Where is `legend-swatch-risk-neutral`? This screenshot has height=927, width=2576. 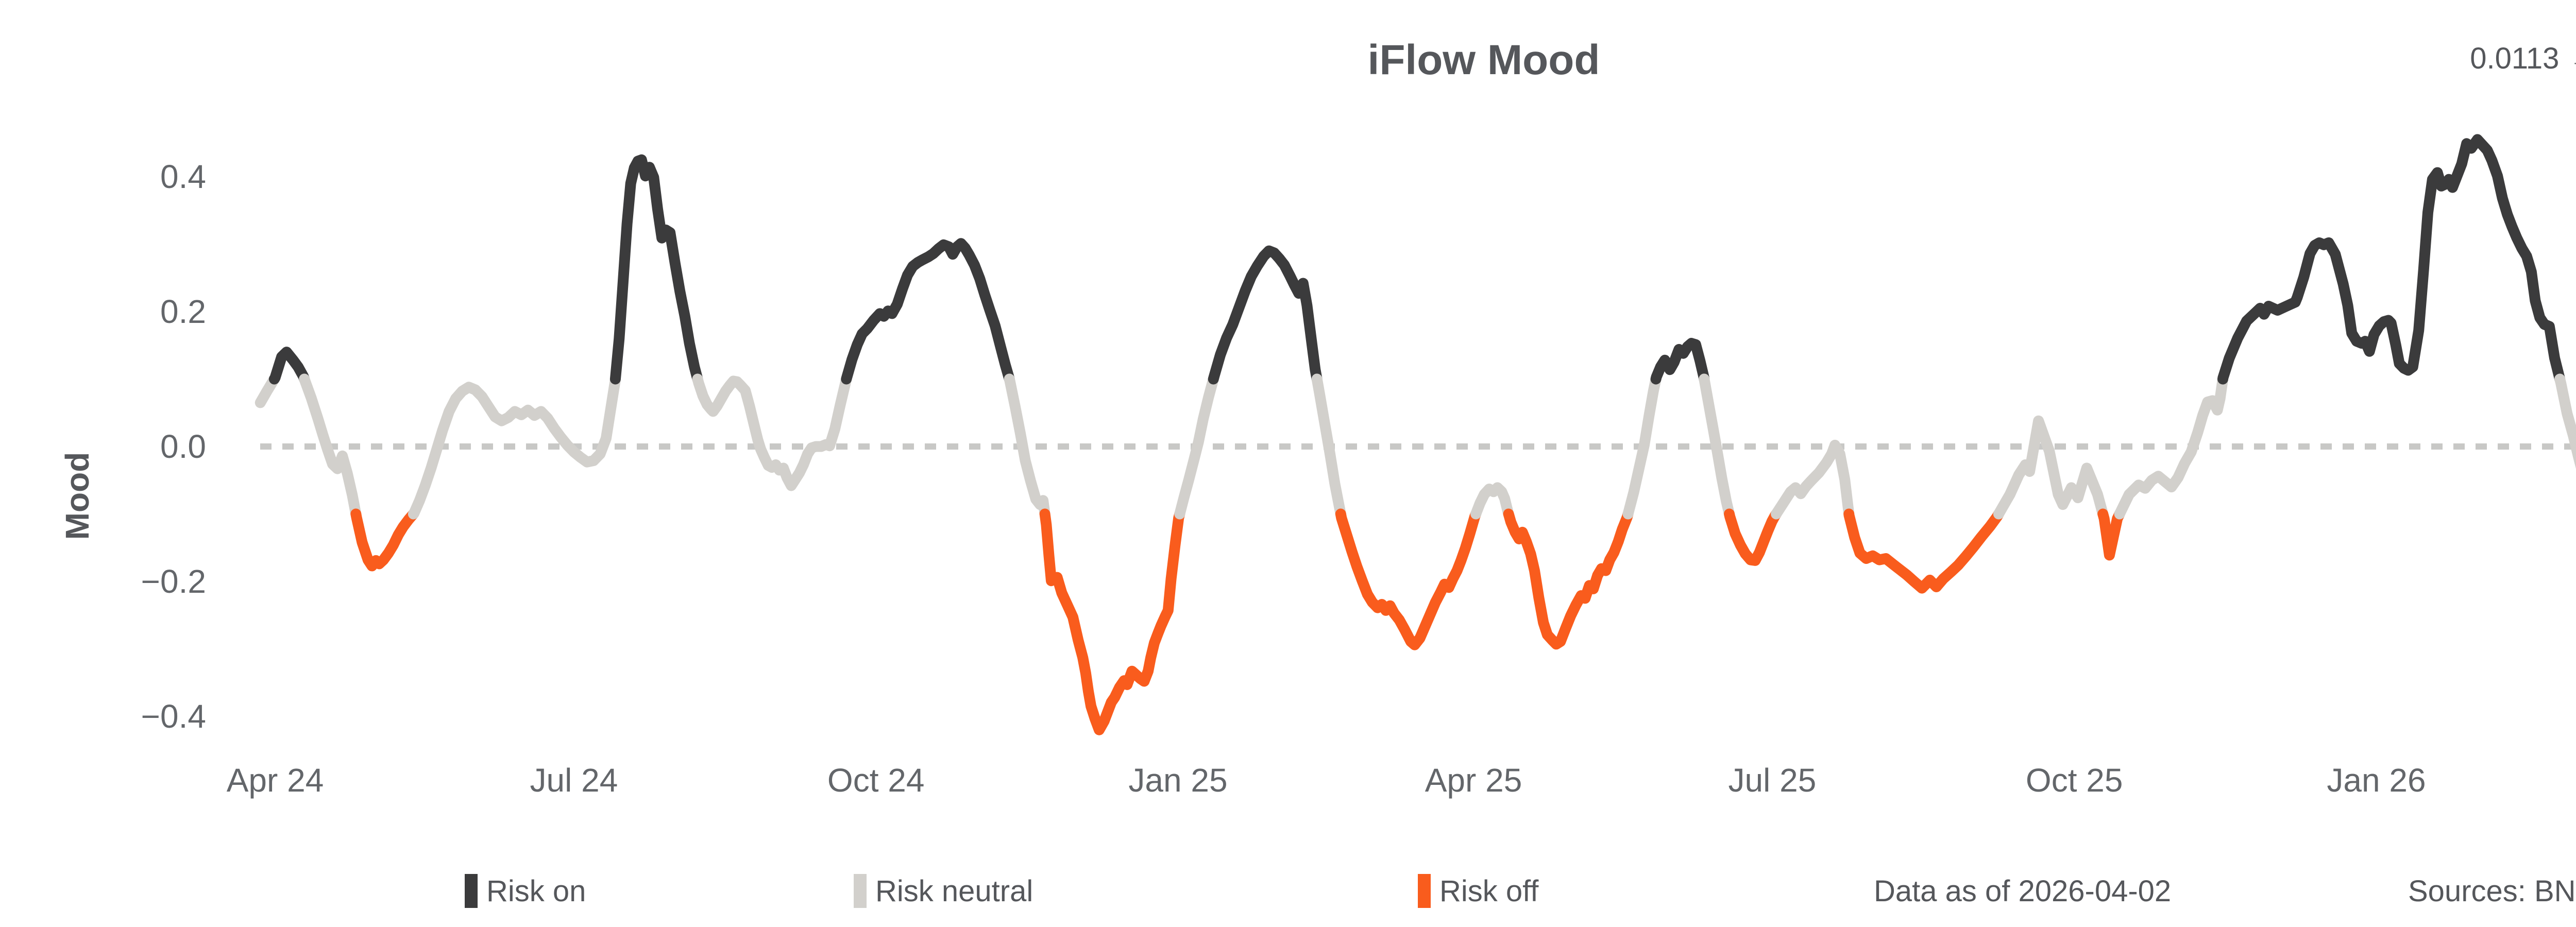
legend-swatch-risk-neutral is located at coordinates (860, 891).